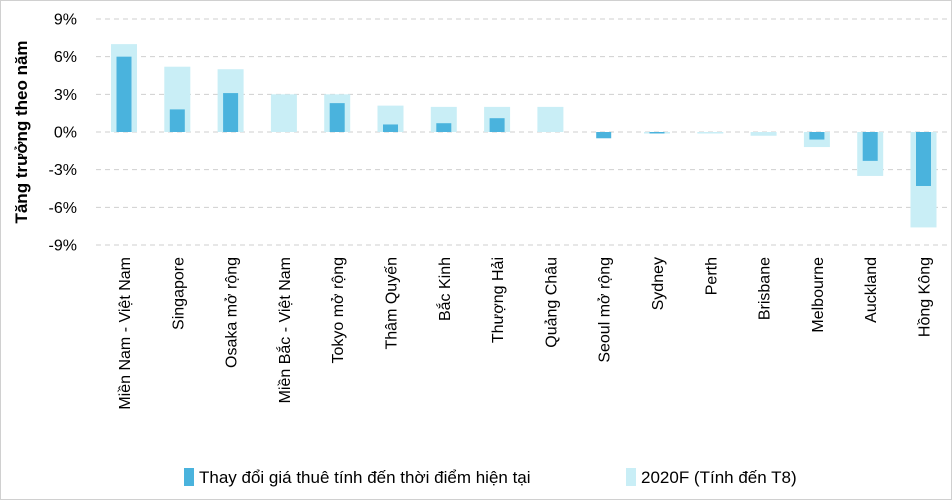  What do you see at coordinates (711, 276) in the screenshot?
I see `x-category-label: Perth` at bounding box center [711, 276].